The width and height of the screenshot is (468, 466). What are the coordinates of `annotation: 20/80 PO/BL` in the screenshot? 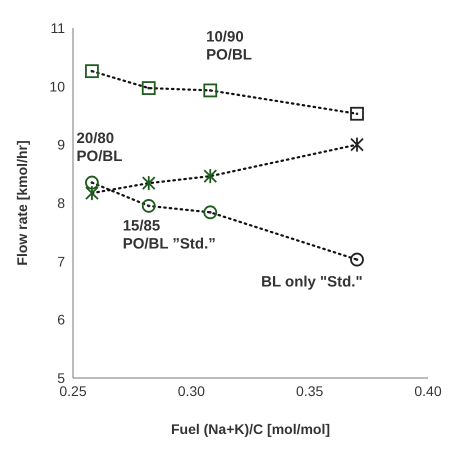 It's located at (99, 148).